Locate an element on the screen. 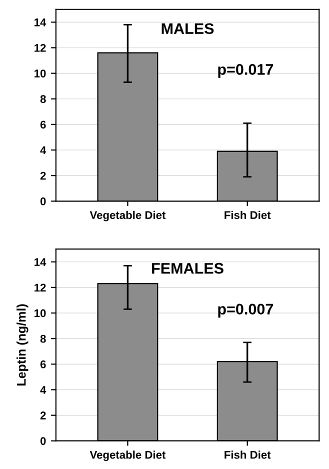 The height and width of the screenshot is (469, 329). annotation: p=0.017 is located at coordinates (246, 71).